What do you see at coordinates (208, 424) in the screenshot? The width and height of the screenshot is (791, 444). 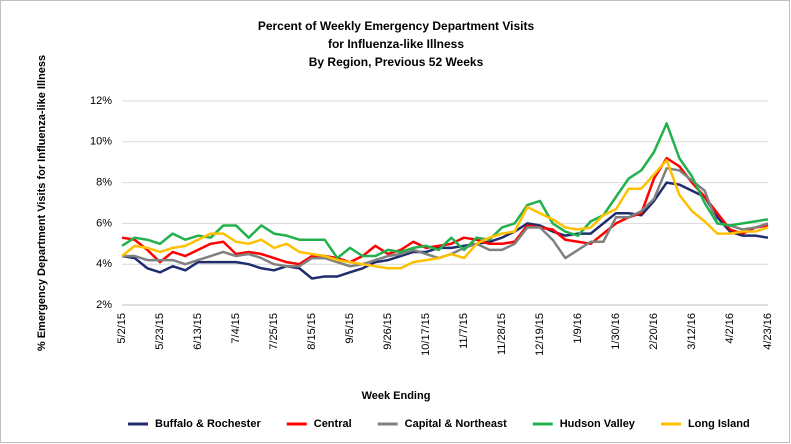 I see `legend-label: Buffalo & Rochester` at bounding box center [208, 424].